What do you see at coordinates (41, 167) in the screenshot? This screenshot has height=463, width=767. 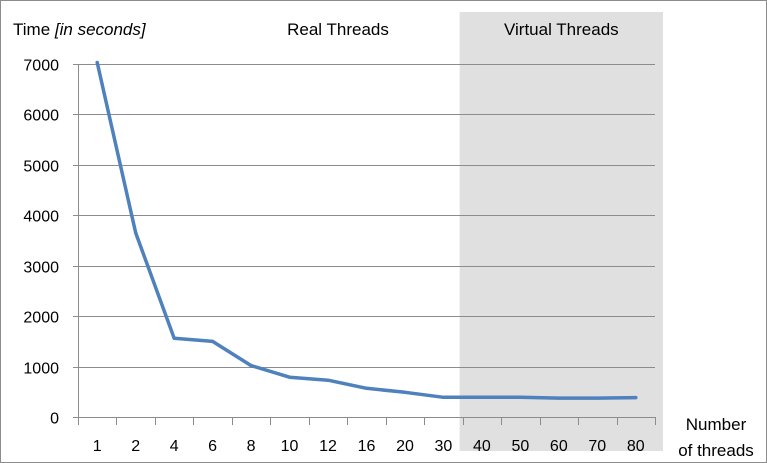 I see `y-tick-label-5000: 5000` at bounding box center [41, 167].